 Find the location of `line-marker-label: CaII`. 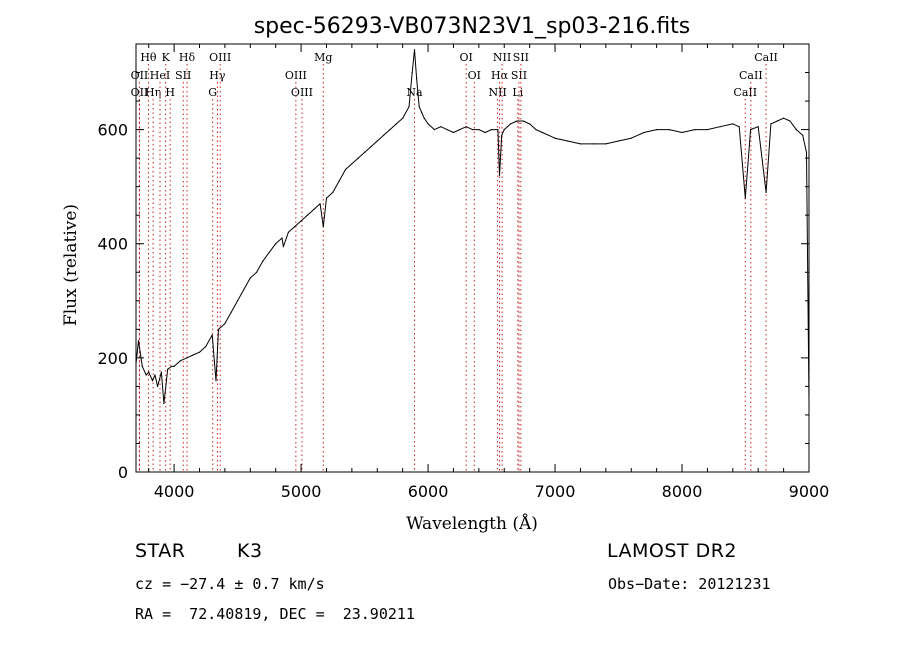

line-marker-label: CaII is located at coordinates (751, 75).